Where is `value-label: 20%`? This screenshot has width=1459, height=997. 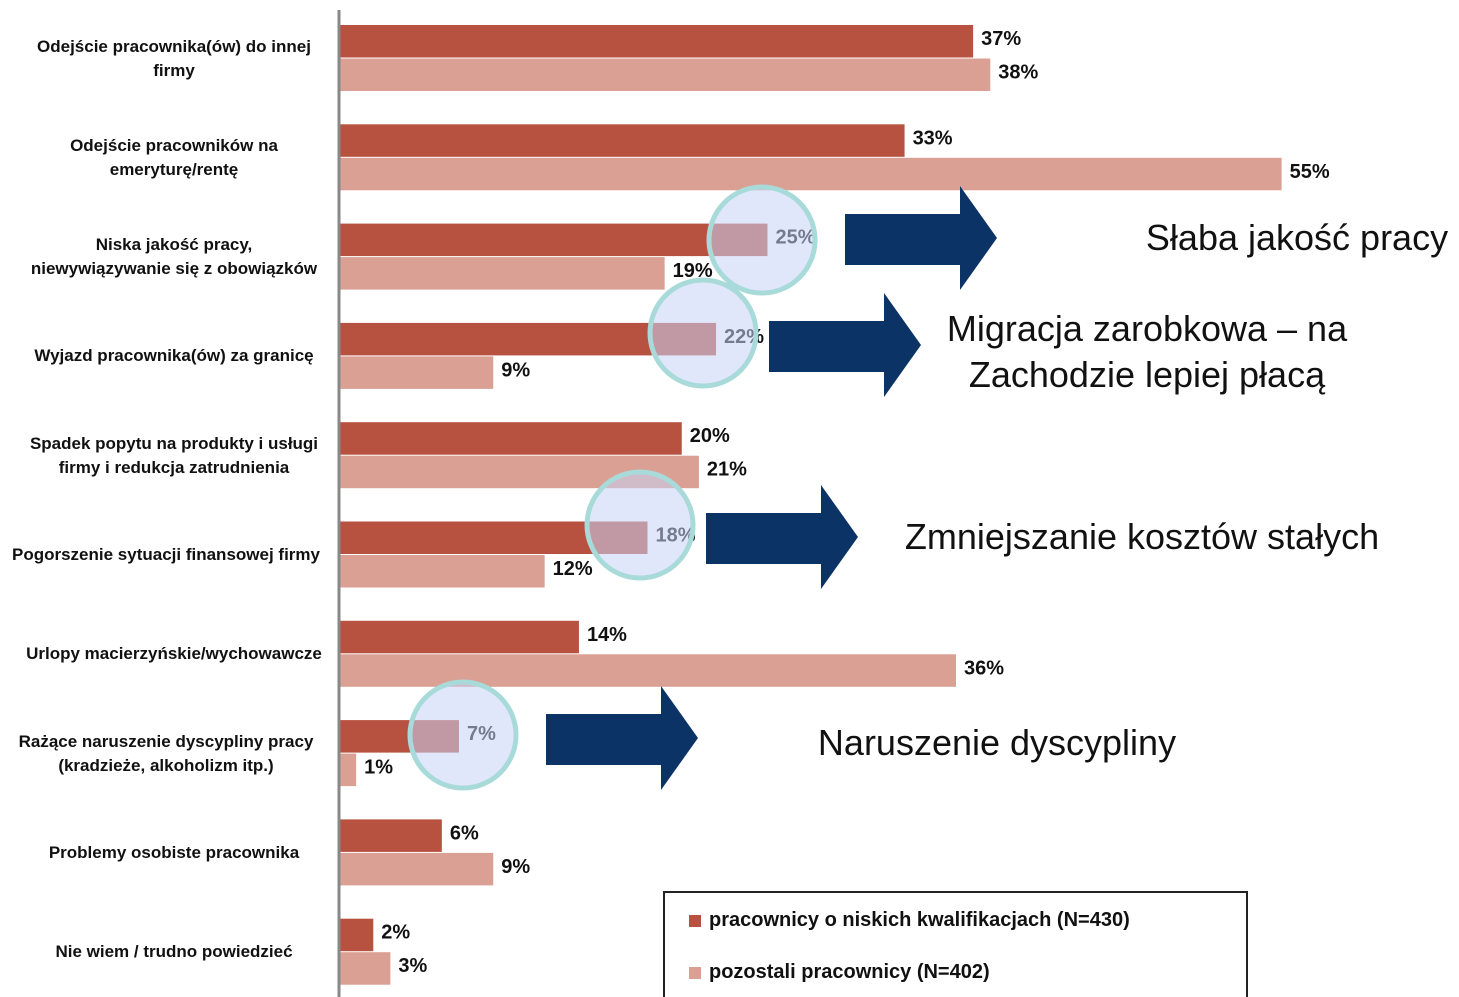 value-label: 20% is located at coordinates (710, 436).